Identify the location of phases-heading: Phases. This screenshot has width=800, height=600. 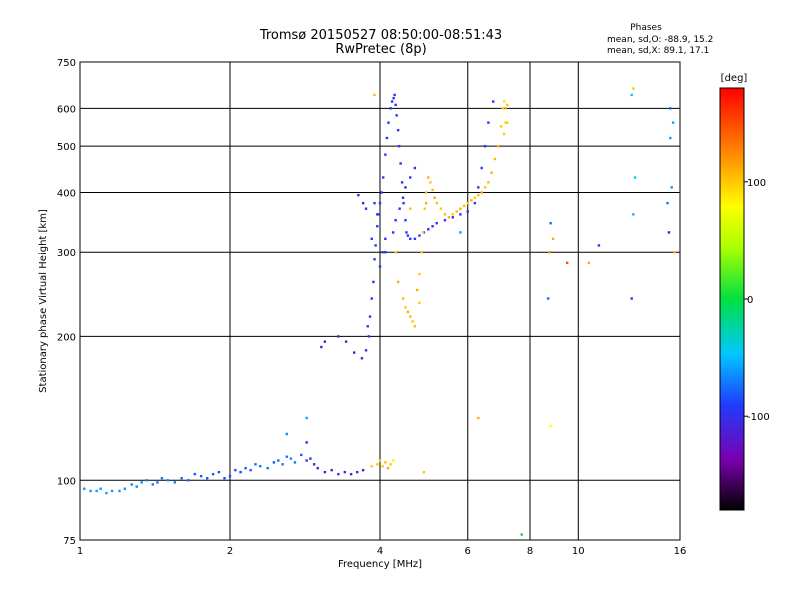
(646, 28).